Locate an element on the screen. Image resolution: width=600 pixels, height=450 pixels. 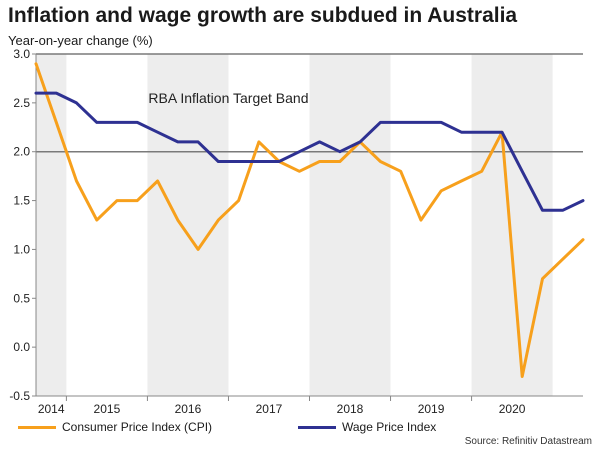
y-axis: 3.0 2.5 2.0 1.5 1.0 0.5 0.0 -0.5 is located at coordinates (23, 225).